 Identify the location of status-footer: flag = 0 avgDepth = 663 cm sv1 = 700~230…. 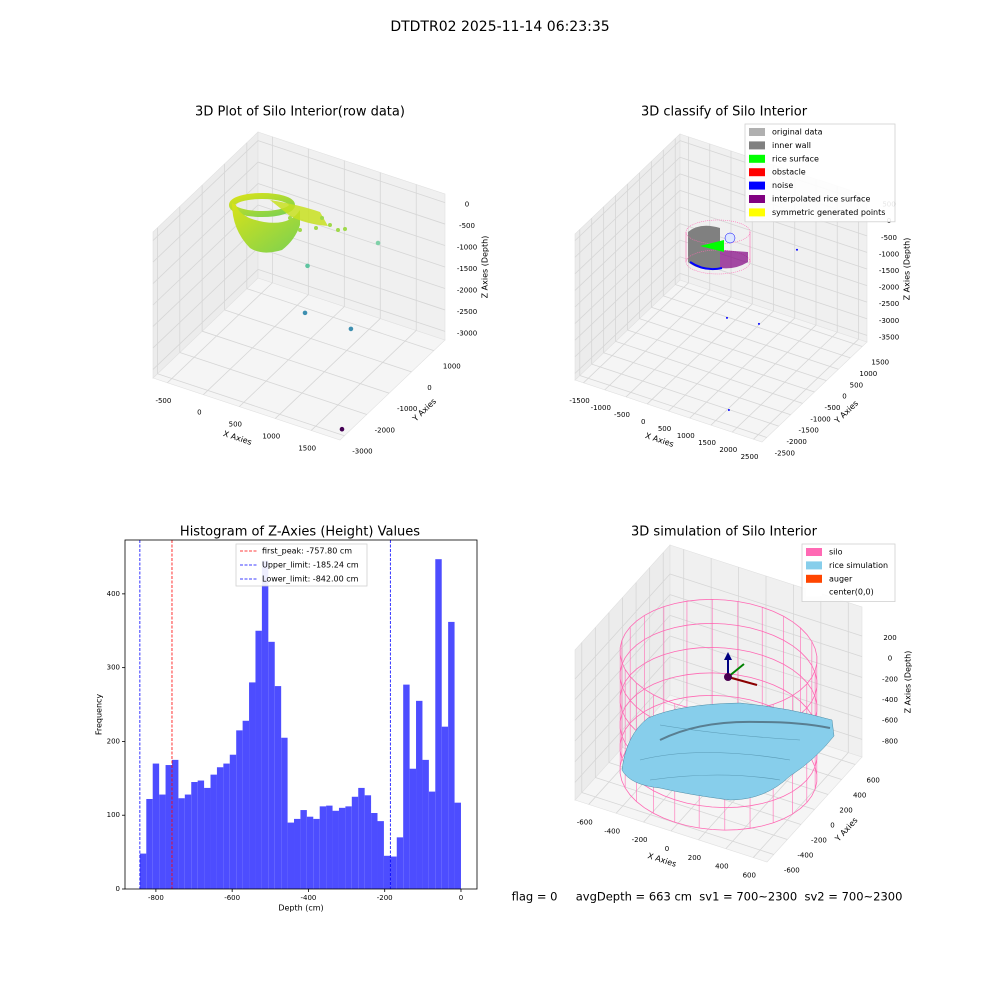
(707, 897).